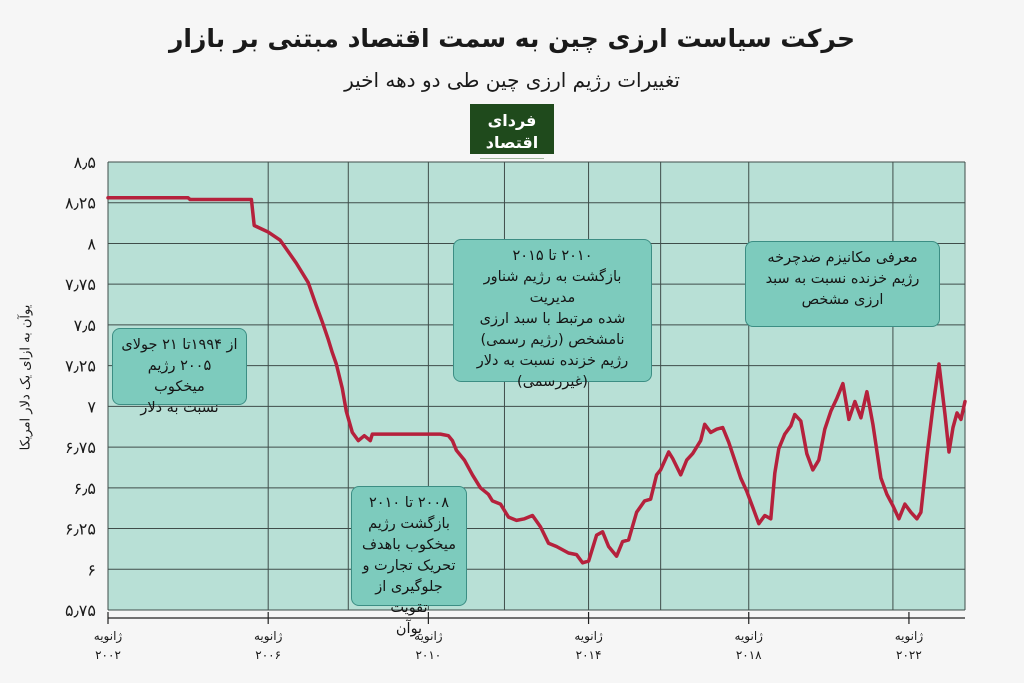 Image resolution: width=1024 pixels, height=683 pixels. What do you see at coordinates (552, 361) in the screenshot?
I see `annotation-line: رژیم خزنده نسبت به دلار` at bounding box center [552, 361].